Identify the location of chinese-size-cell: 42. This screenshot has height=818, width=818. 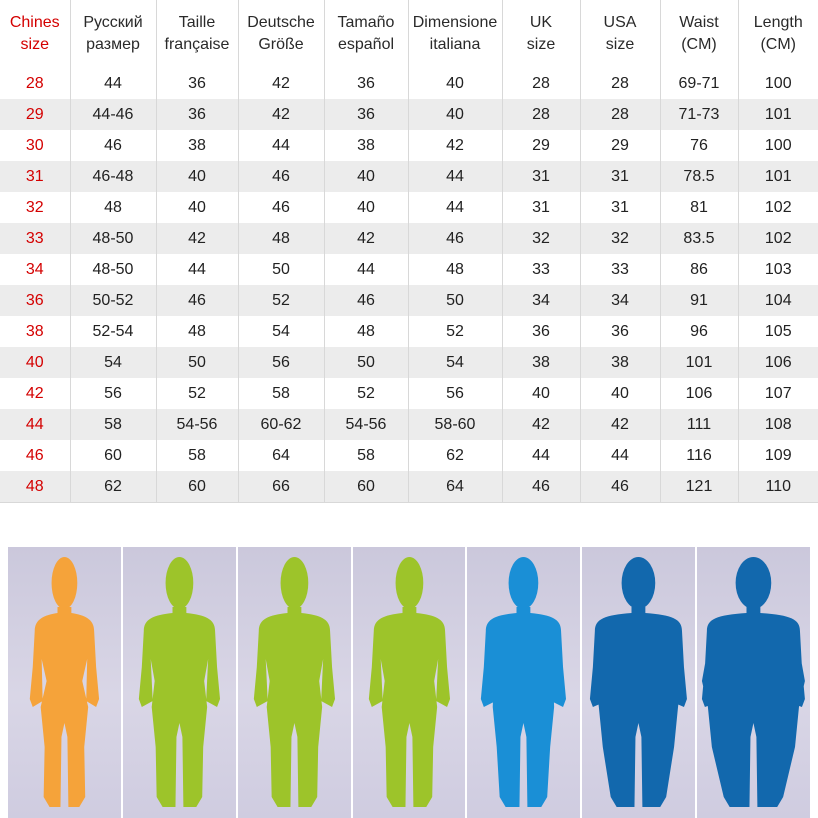
(35, 393).